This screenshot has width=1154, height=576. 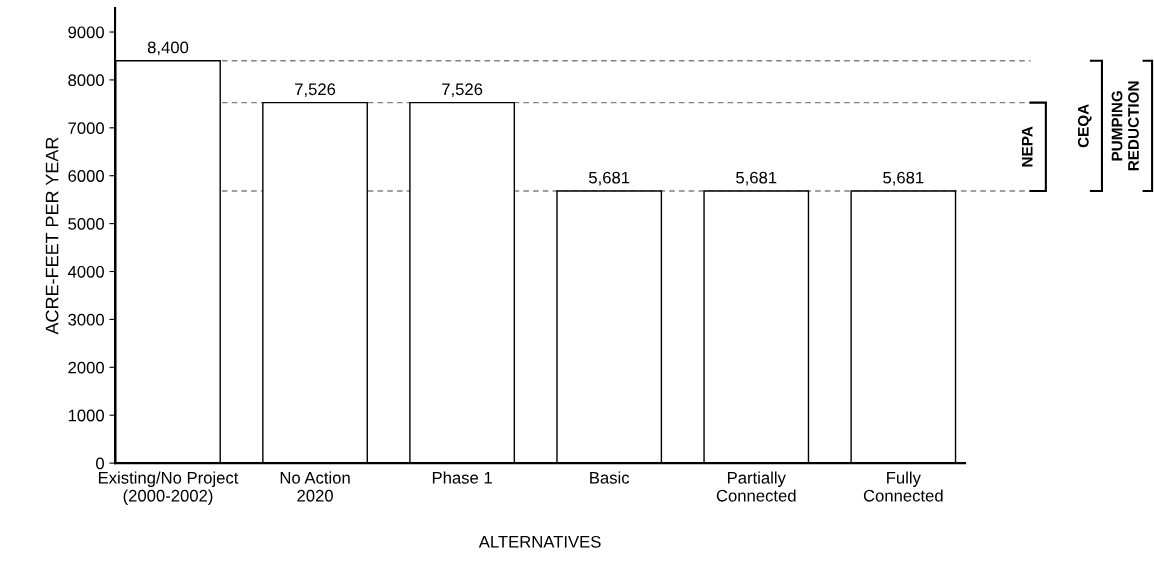 I want to click on y-tick-label: 1000, so click(x=86, y=415).